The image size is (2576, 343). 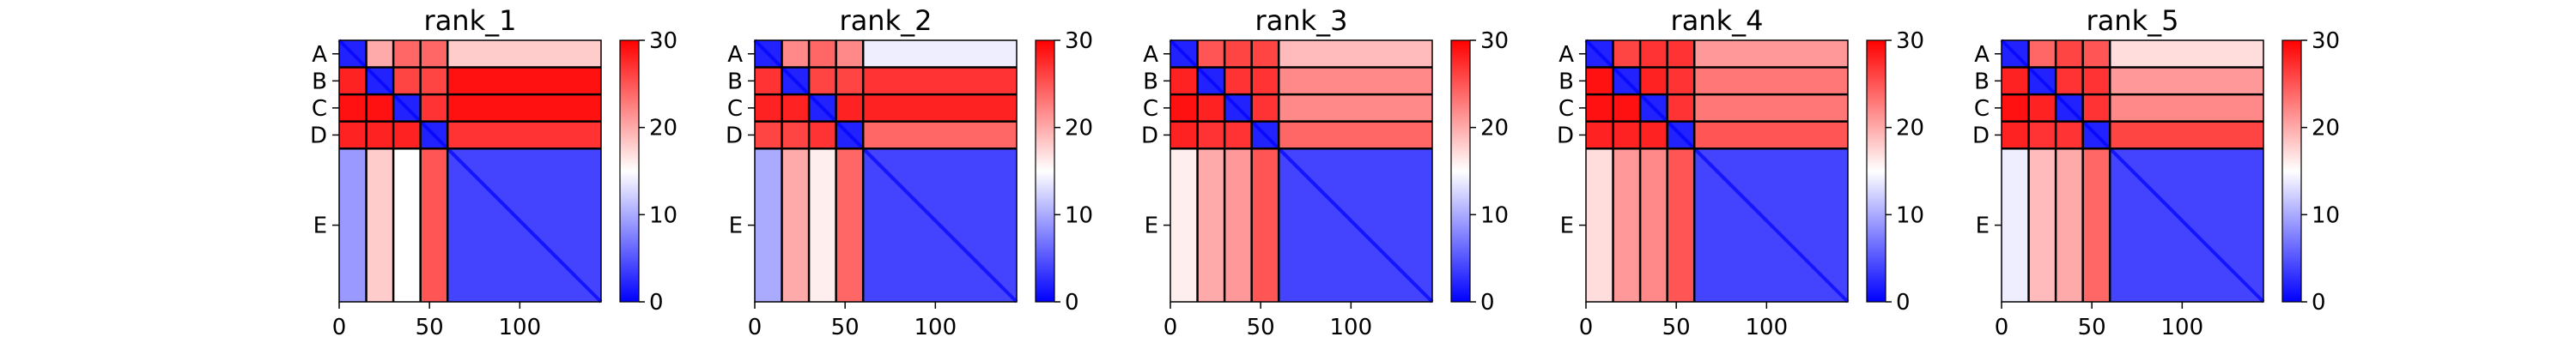 What do you see at coordinates (1149, 135) in the screenshot?
I see `y-tick-label: D` at bounding box center [1149, 135].